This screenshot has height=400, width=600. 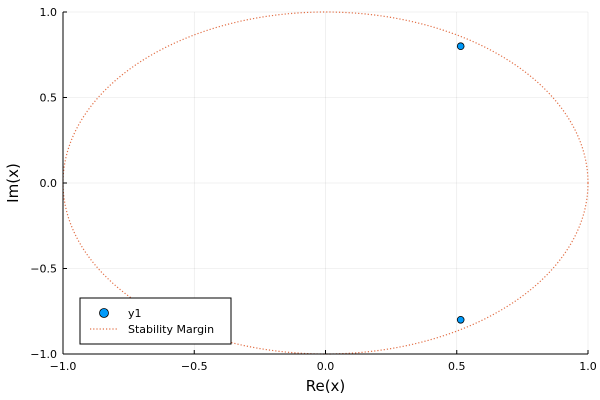 I want to click on x-tick-labels: −1.0 −0.5 0.0 0.5 1.0, so click(x=323, y=366).